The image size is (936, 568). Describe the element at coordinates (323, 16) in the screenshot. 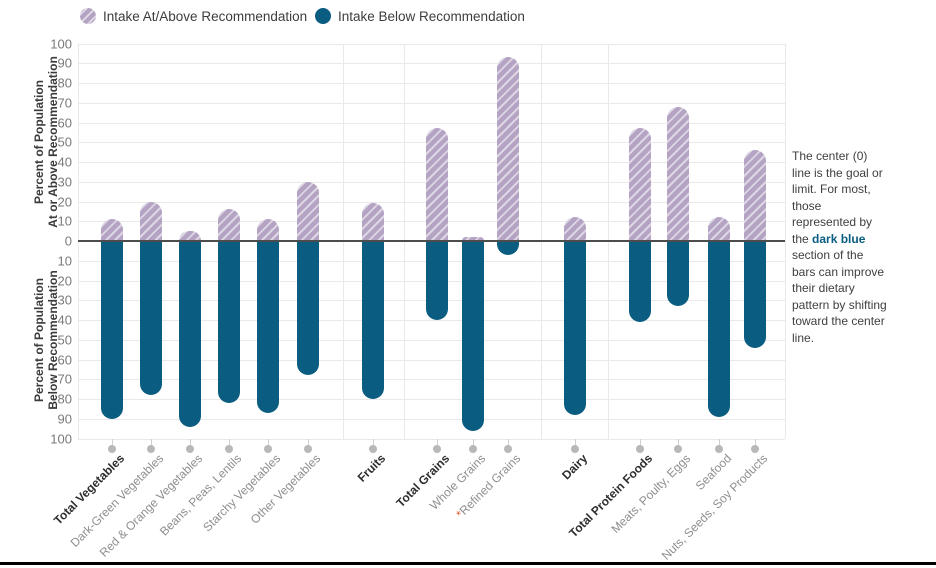

I see `solid-circle-icon` at that location.